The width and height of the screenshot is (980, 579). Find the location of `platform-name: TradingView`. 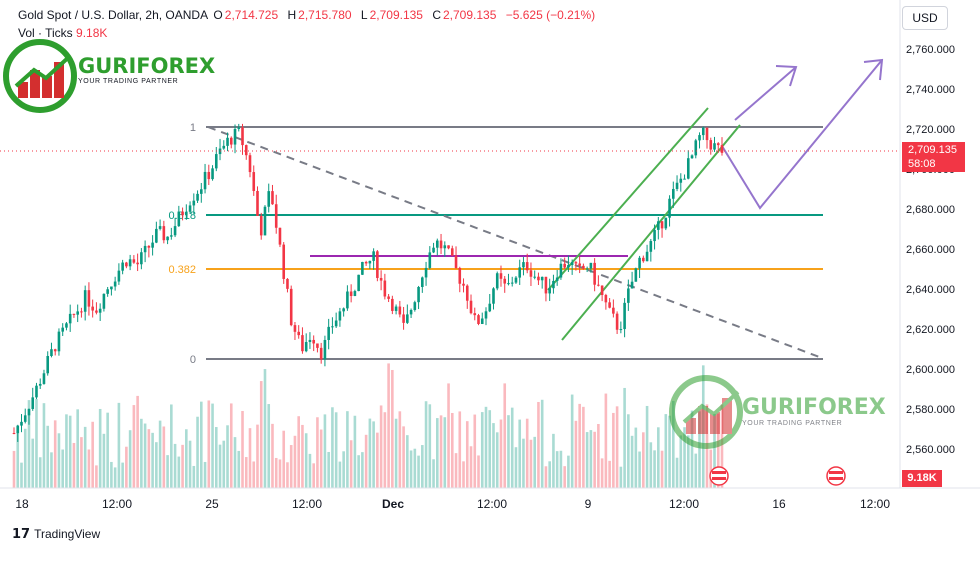

platform-name: TradingView is located at coordinates (67, 534).